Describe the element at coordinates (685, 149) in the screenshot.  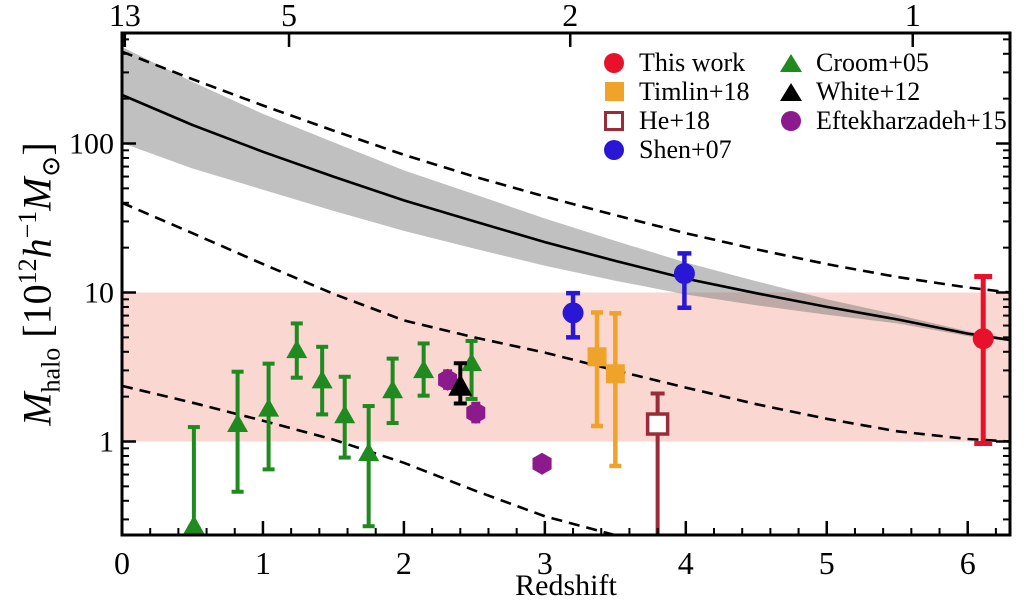
I see `legend-label: Shen+07` at that location.